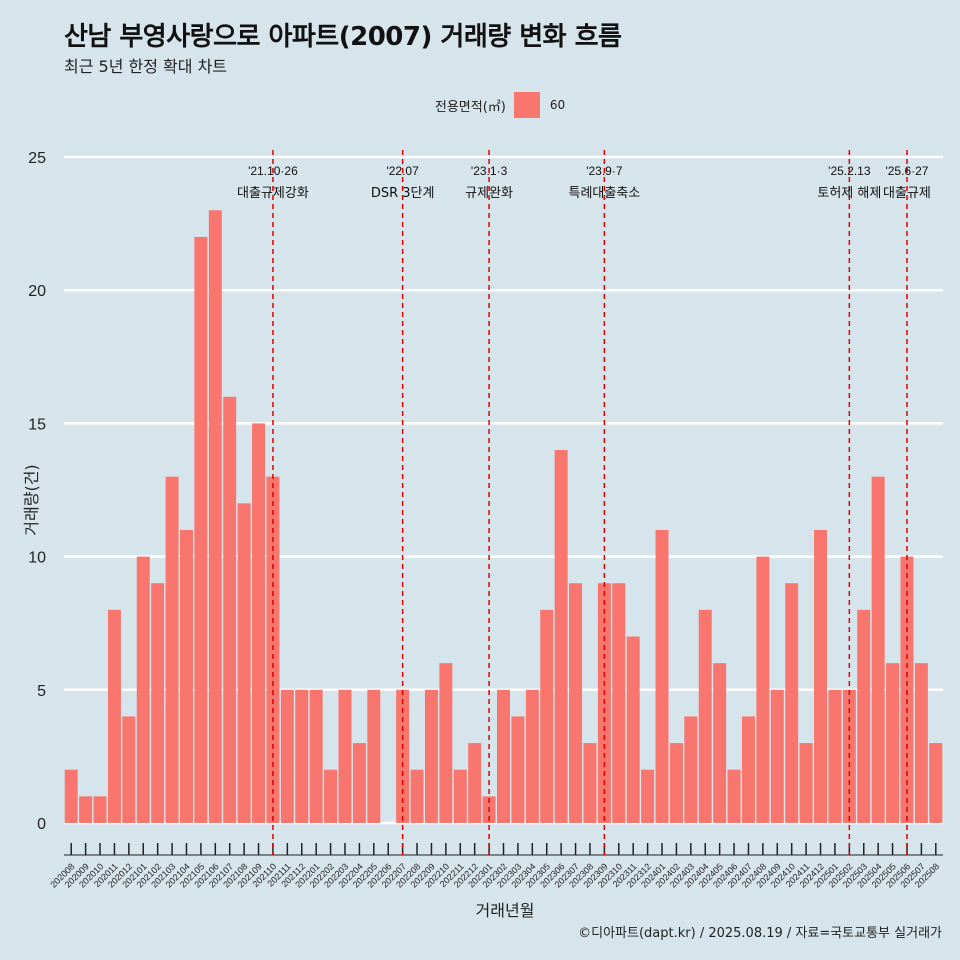 The image size is (960, 960). What do you see at coordinates (37, 158) in the screenshot?
I see `y-tick-label: 25` at bounding box center [37, 158].